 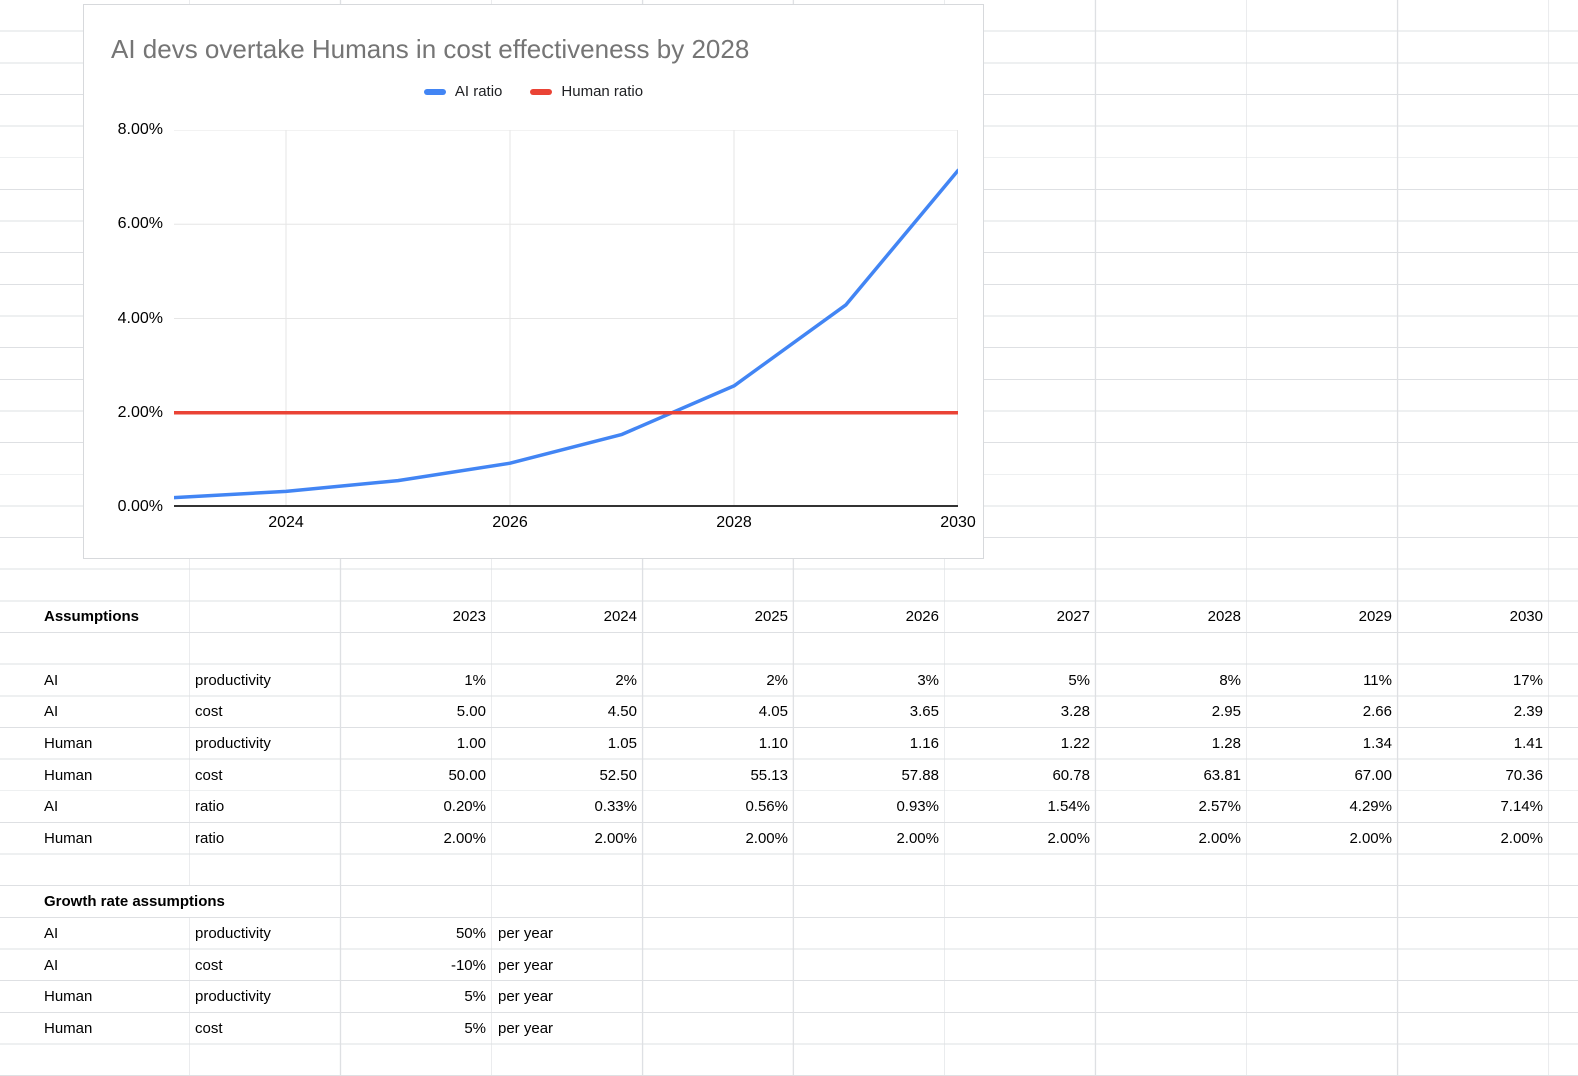 I want to click on year-header: 2030, so click(x=1526, y=617).